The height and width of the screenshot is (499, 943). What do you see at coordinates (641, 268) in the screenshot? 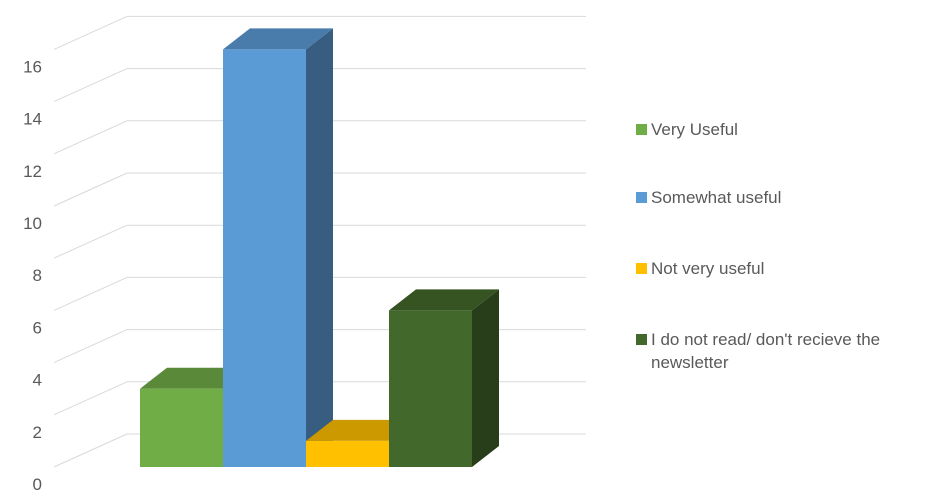
I see `legend-swatch-not-very-useful` at bounding box center [641, 268].